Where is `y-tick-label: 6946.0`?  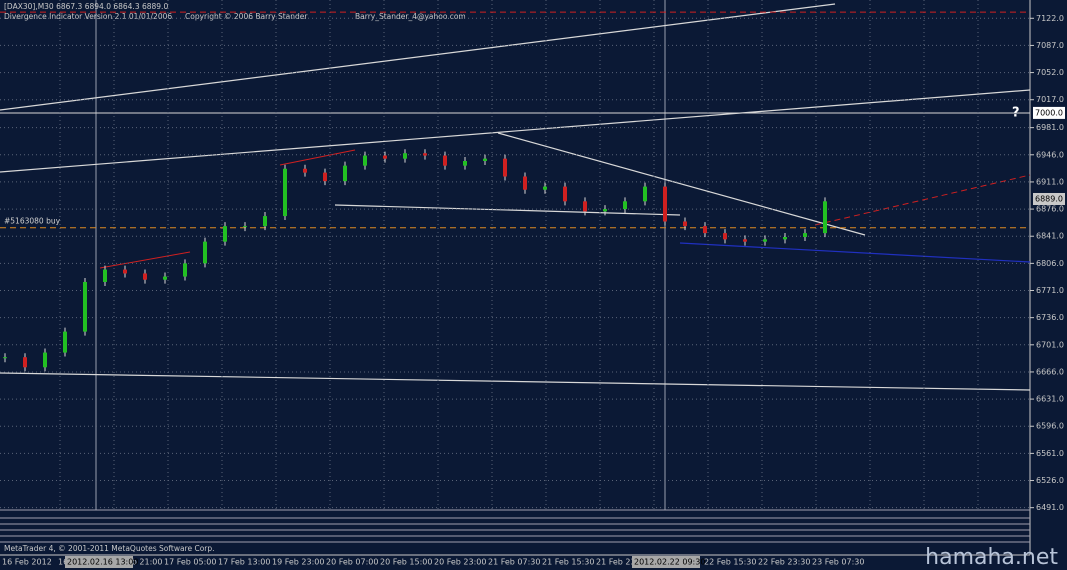
y-tick-label: 6946.0 is located at coordinates (1050, 154).